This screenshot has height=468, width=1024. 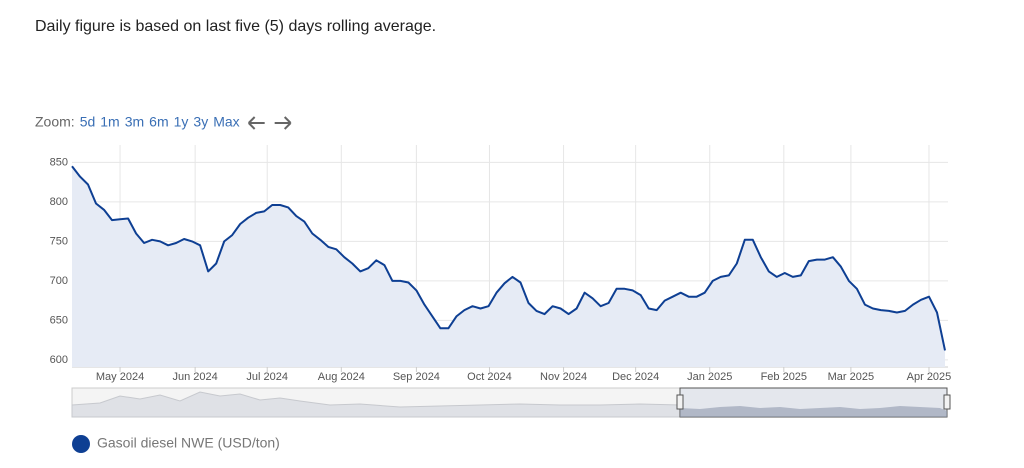 I want to click on zoom-button: Max, so click(x=226, y=122).